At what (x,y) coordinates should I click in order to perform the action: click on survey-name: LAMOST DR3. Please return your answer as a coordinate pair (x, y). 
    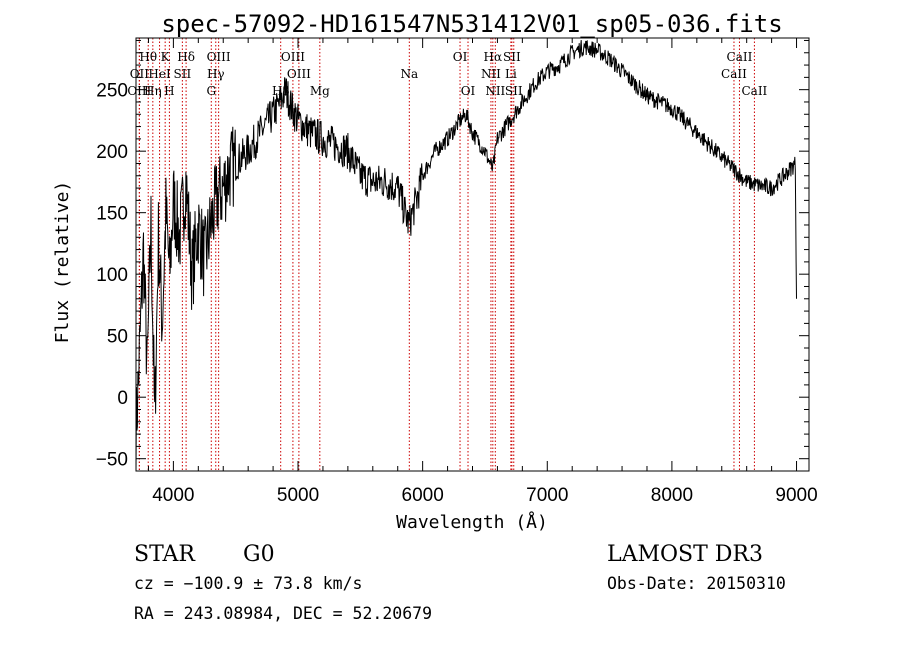
    Looking at the image, I should click on (685, 554).